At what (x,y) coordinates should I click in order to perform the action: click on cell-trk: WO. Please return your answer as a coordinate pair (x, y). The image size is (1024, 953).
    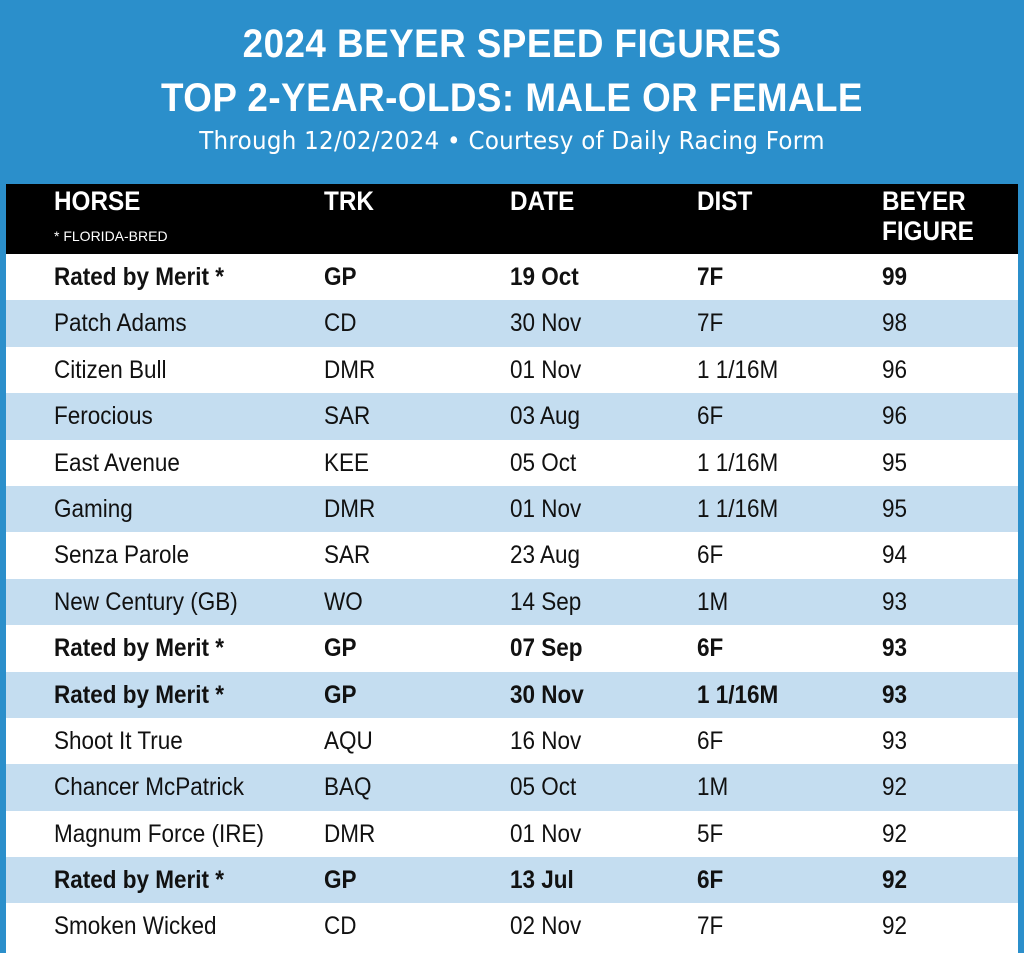
    Looking at the image, I should click on (343, 601).